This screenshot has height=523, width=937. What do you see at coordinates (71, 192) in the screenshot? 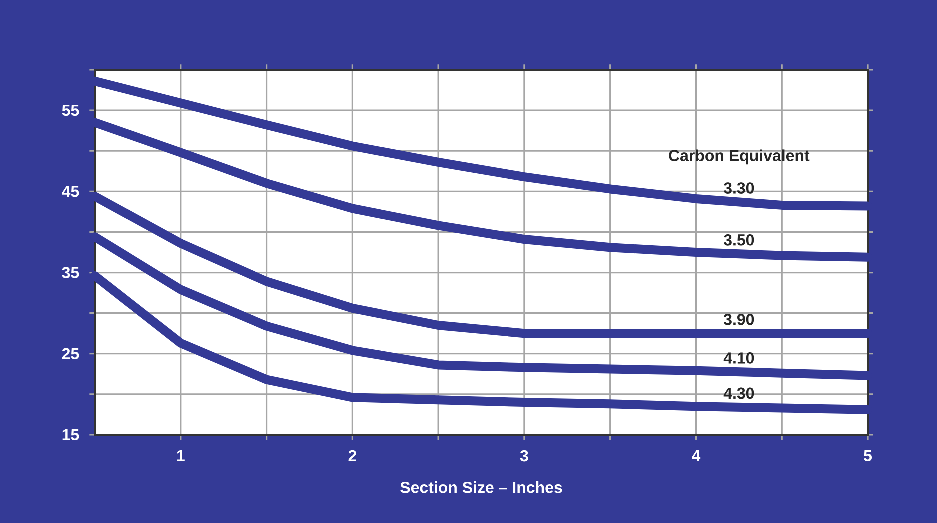
I see `y-tick-label: 45` at bounding box center [71, 192].